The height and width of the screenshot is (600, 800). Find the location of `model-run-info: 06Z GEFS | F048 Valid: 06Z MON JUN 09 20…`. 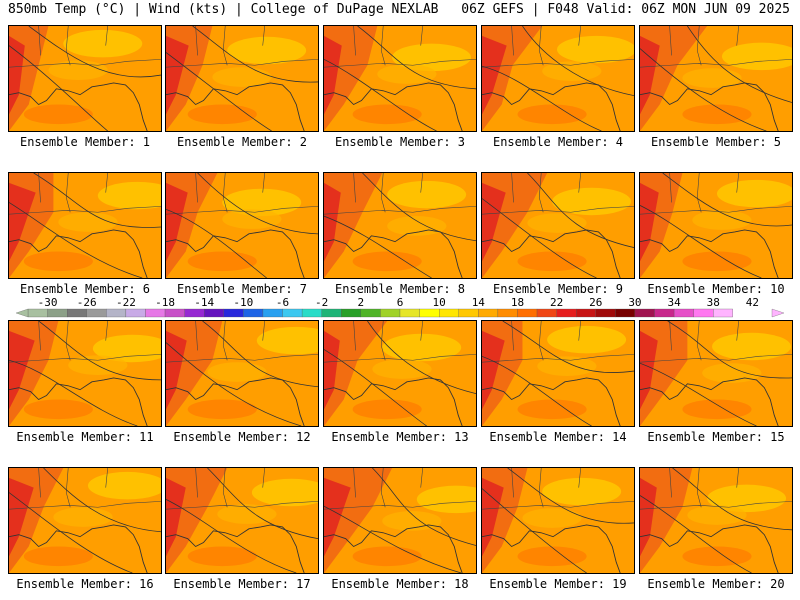

model-run-info: 06Z GEFS | F048 Valid: 06Z MON JUN 09 20… is located at coordinates (625, 9).